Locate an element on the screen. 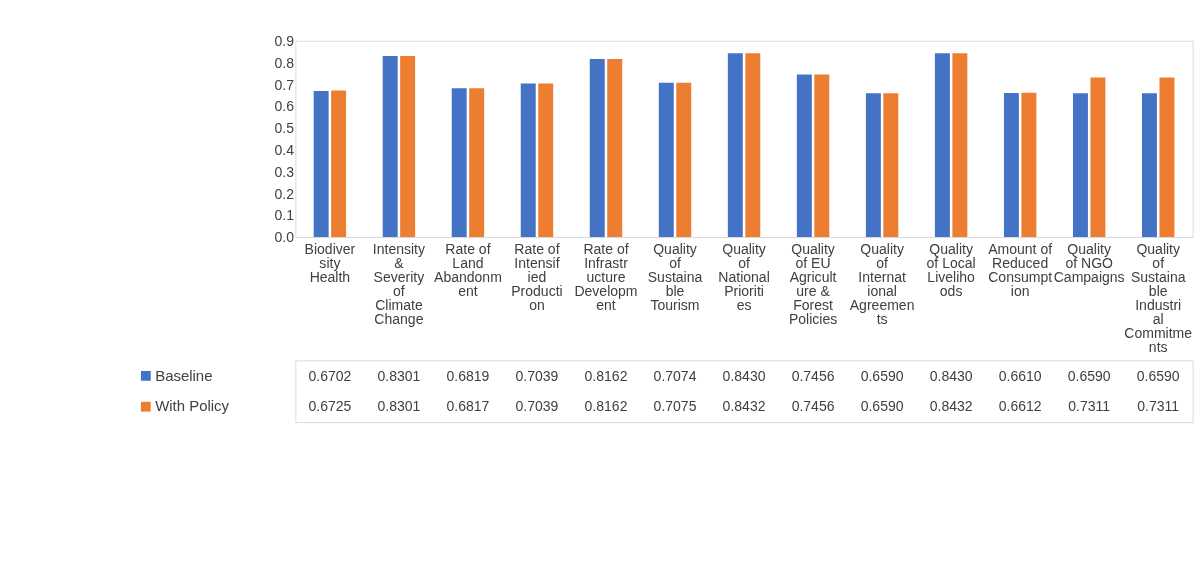 This screenshot has width=1203, height=581. data-label: 0.7074 is located at coordinates (675, 375).